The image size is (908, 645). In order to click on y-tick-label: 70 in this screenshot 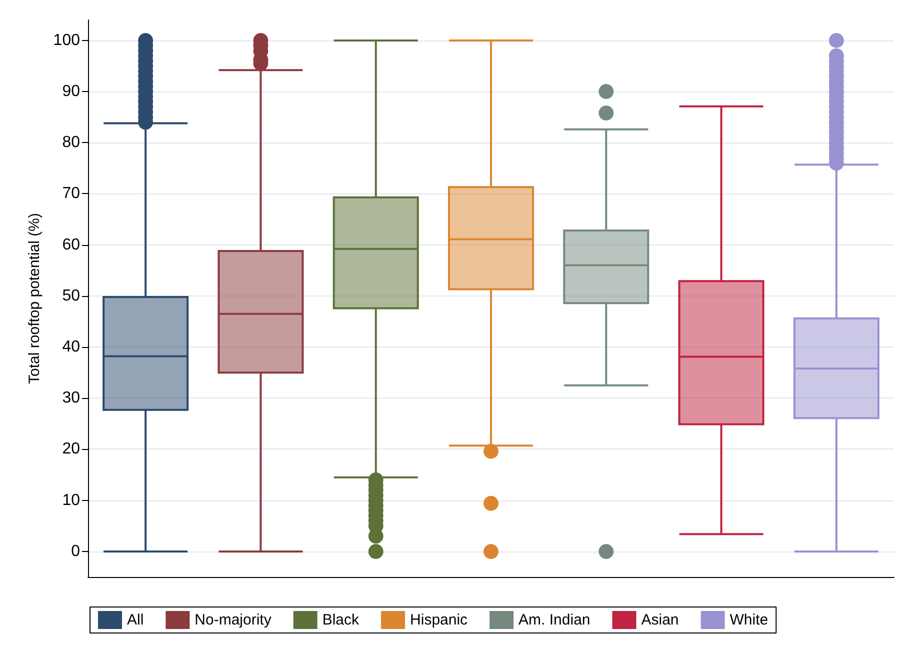, I will do `click(71, 193)`.